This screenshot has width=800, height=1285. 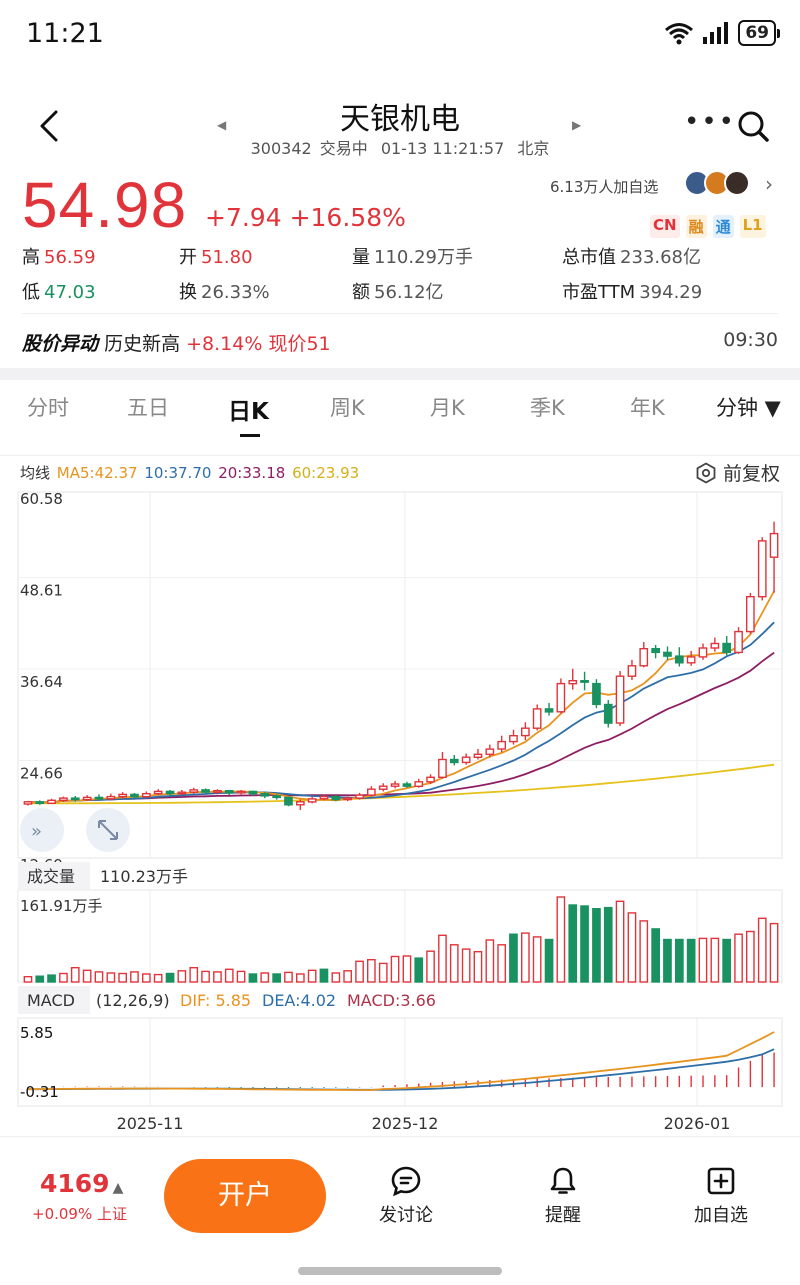 What do you see at coordinates (721, 1196) in the screenshot?
I see `add-watchlist-button: 加自选` at bounding box center [721, 1196].